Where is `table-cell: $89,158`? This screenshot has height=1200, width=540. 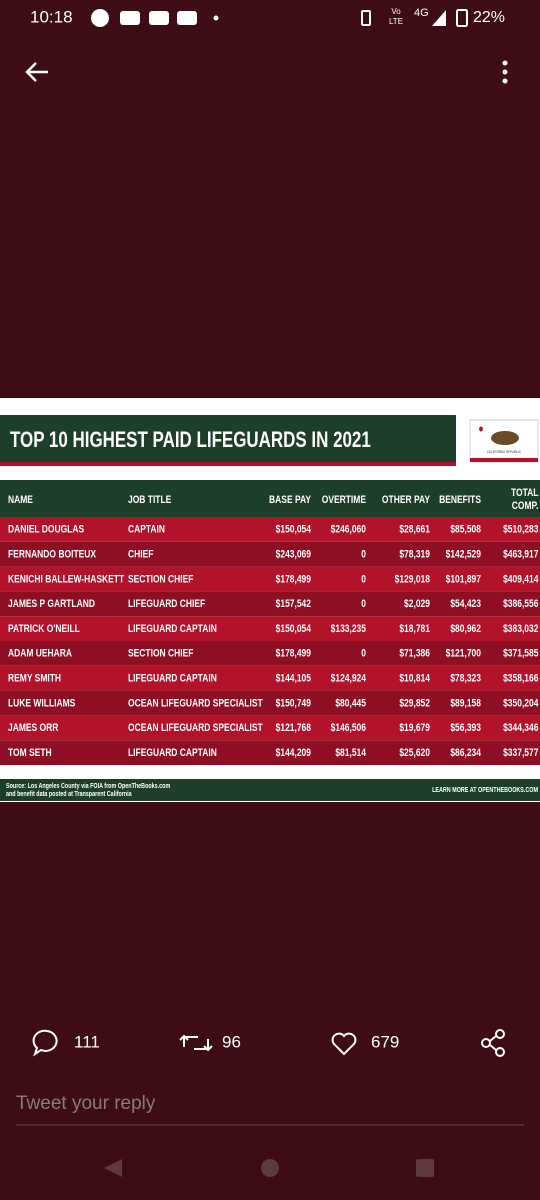 table-cell: $89,158 is located at coordinates (465, 703).